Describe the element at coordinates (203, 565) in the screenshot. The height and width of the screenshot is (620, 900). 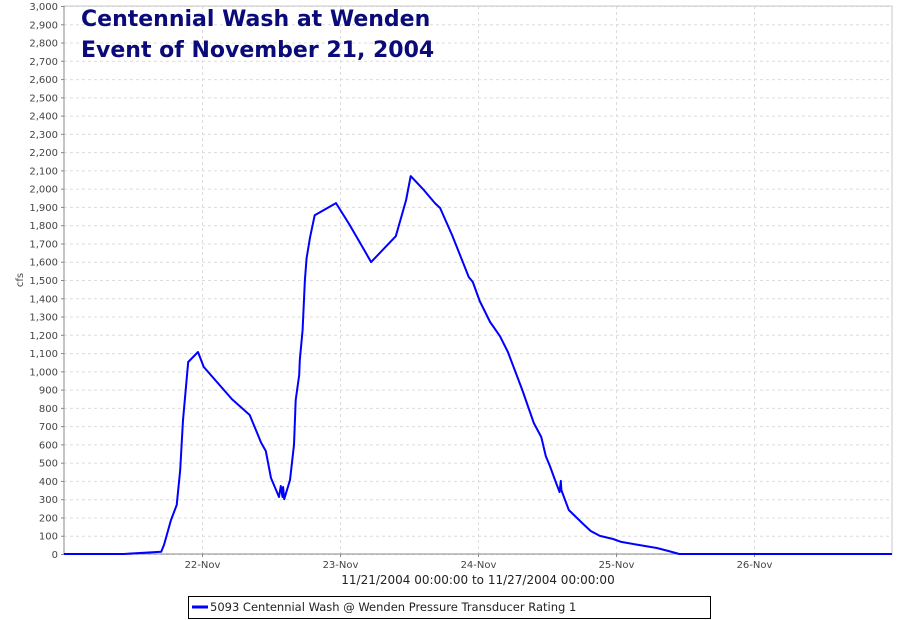
I see `x-tick-label: 22-Nov` at that location.